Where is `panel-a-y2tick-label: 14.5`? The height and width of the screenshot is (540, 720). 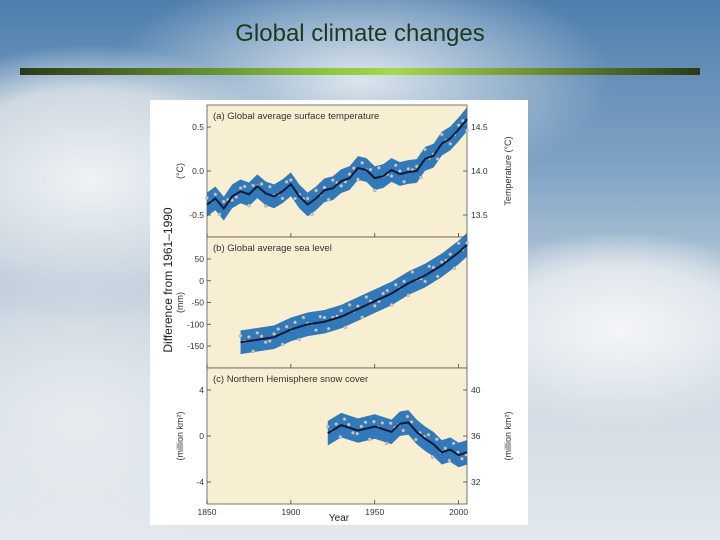
panel-a-y2tick-label: 14.5 is located at coordinates (479, 127).